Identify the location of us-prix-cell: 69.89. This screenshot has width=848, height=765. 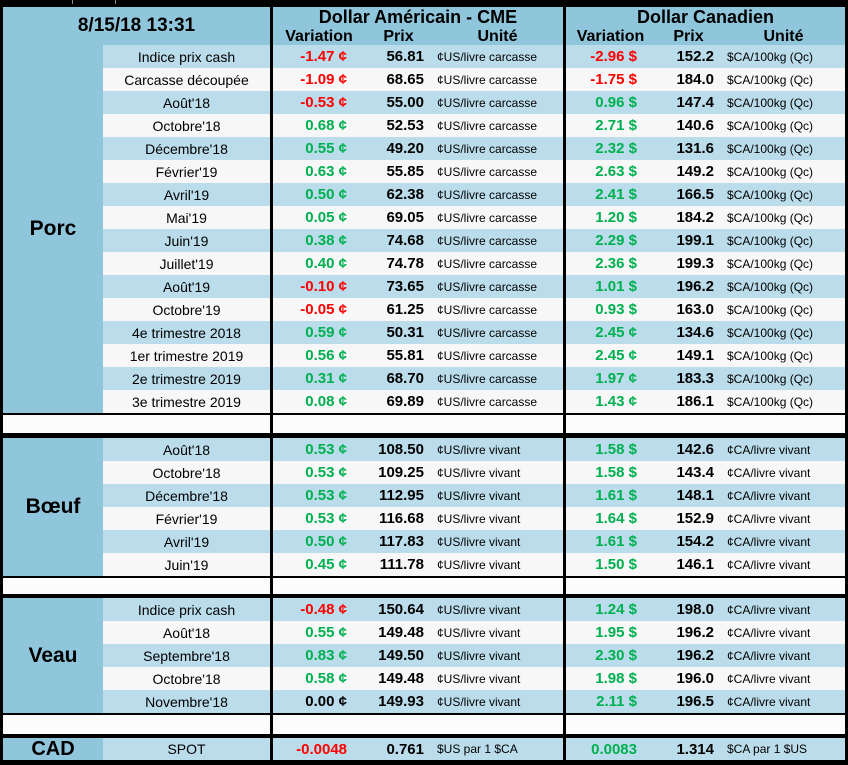
(398, 401).